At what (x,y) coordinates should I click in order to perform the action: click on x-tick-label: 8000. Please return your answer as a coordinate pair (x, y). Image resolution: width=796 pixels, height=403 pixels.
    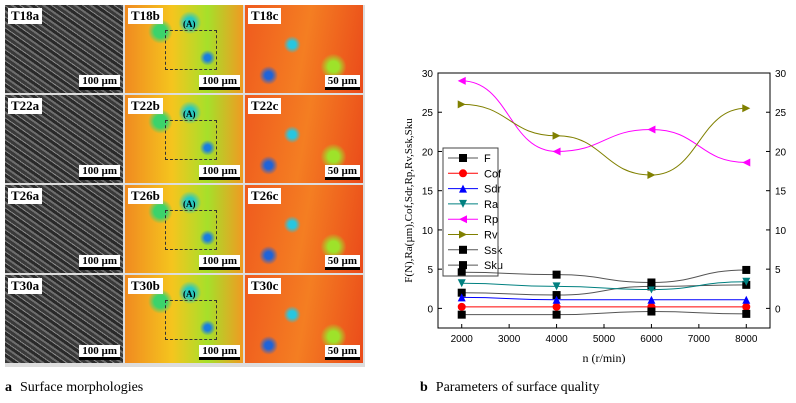
    Looking at the image, I should click on (746, 339).